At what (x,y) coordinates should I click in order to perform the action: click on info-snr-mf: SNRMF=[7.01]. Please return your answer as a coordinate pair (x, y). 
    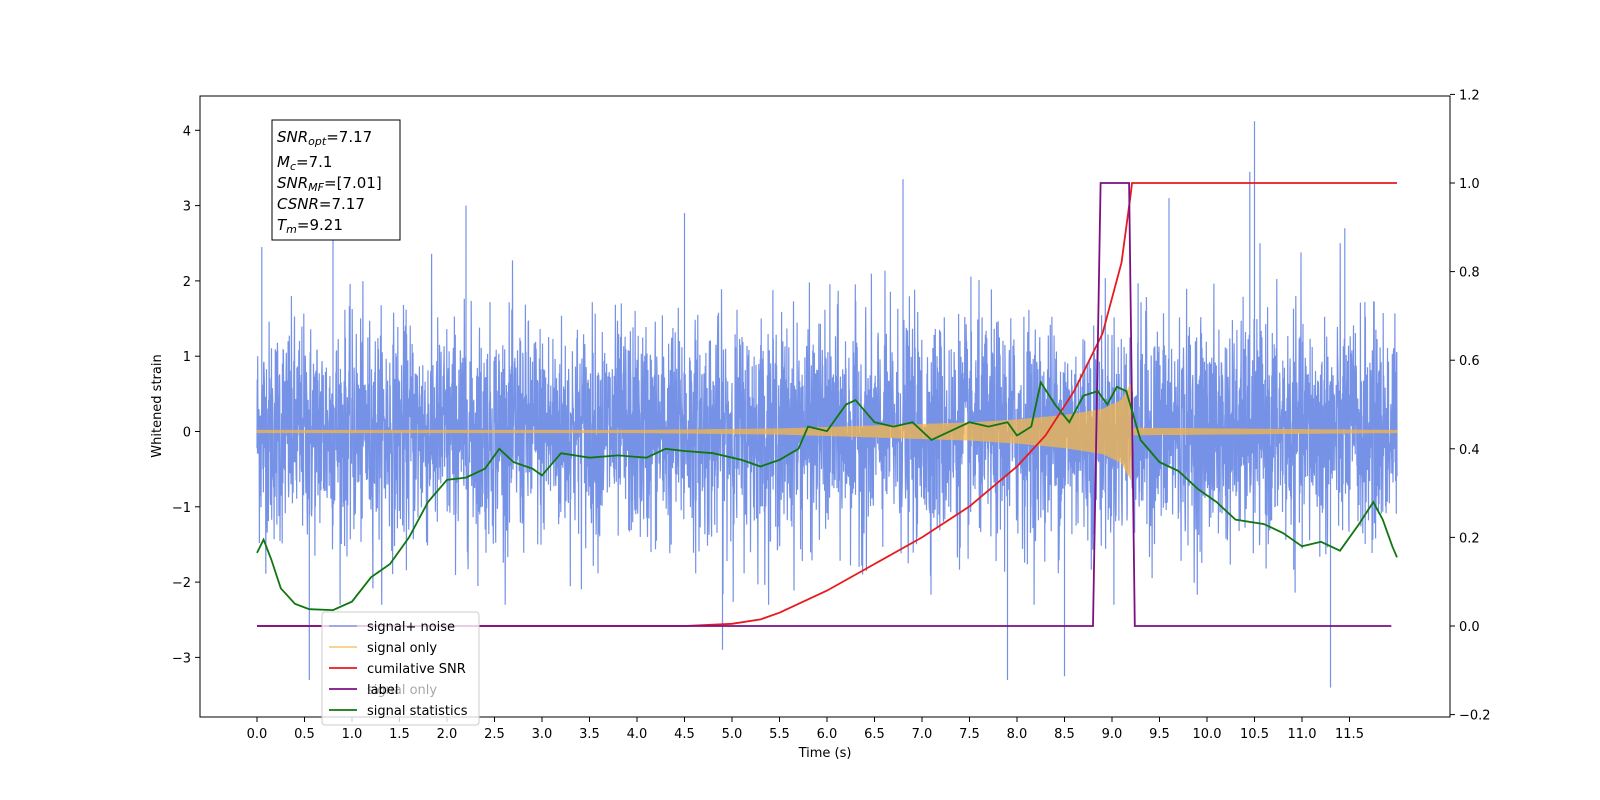
    Looking at the image, I should click on (329, 184).